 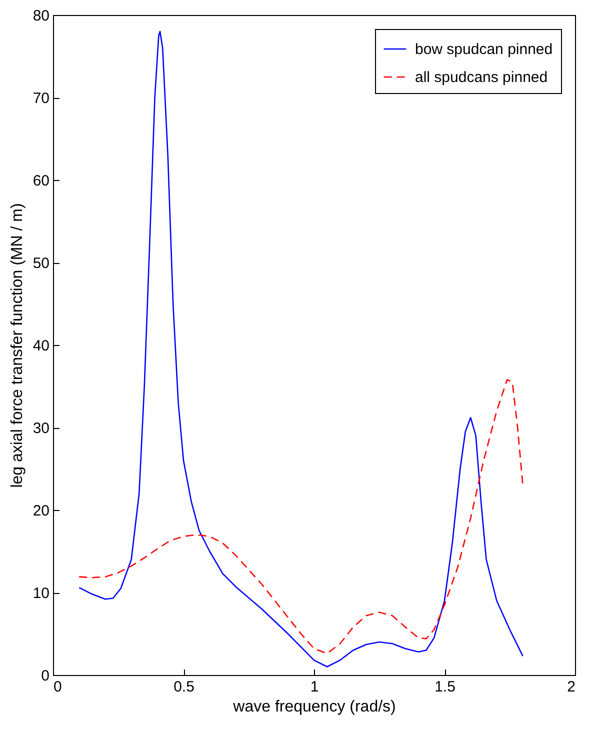 I want to click on y-tick-label: 10, so click(x=41, y=593).